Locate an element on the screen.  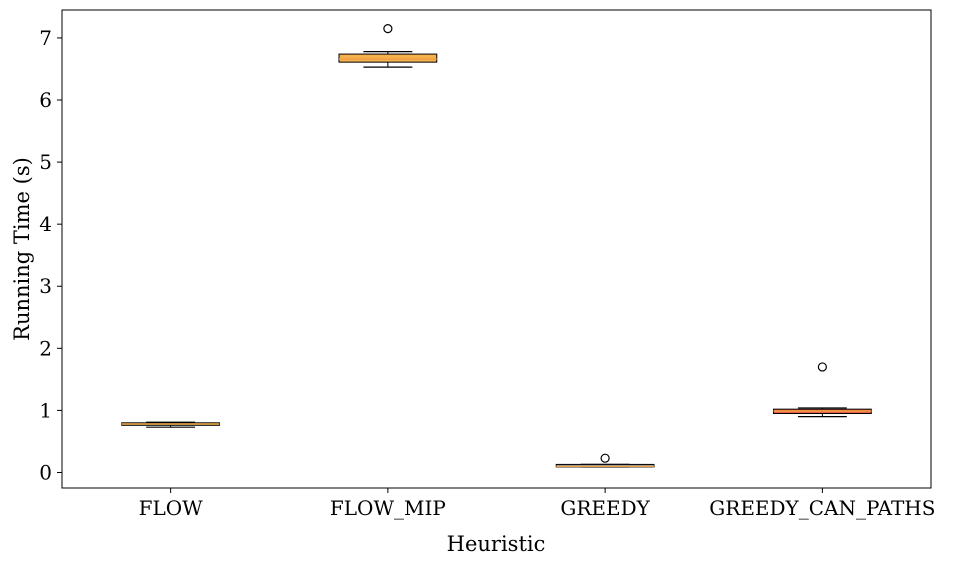
y-tick-label: 4 is located at coordinates (45, 224).